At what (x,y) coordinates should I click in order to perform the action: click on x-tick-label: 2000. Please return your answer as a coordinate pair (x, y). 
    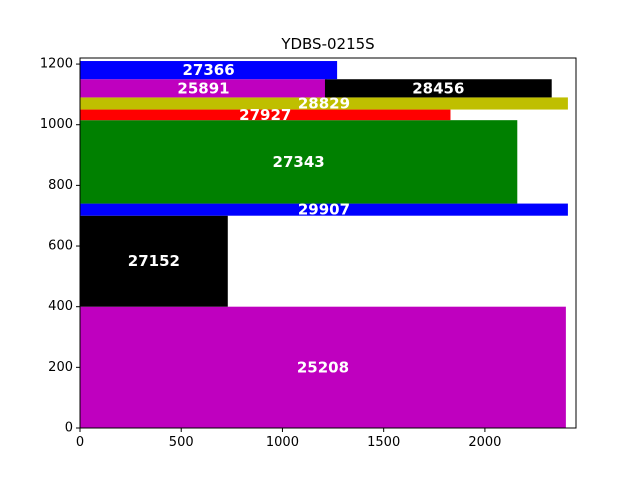
    Looking at the image, I should click on (484, 442).